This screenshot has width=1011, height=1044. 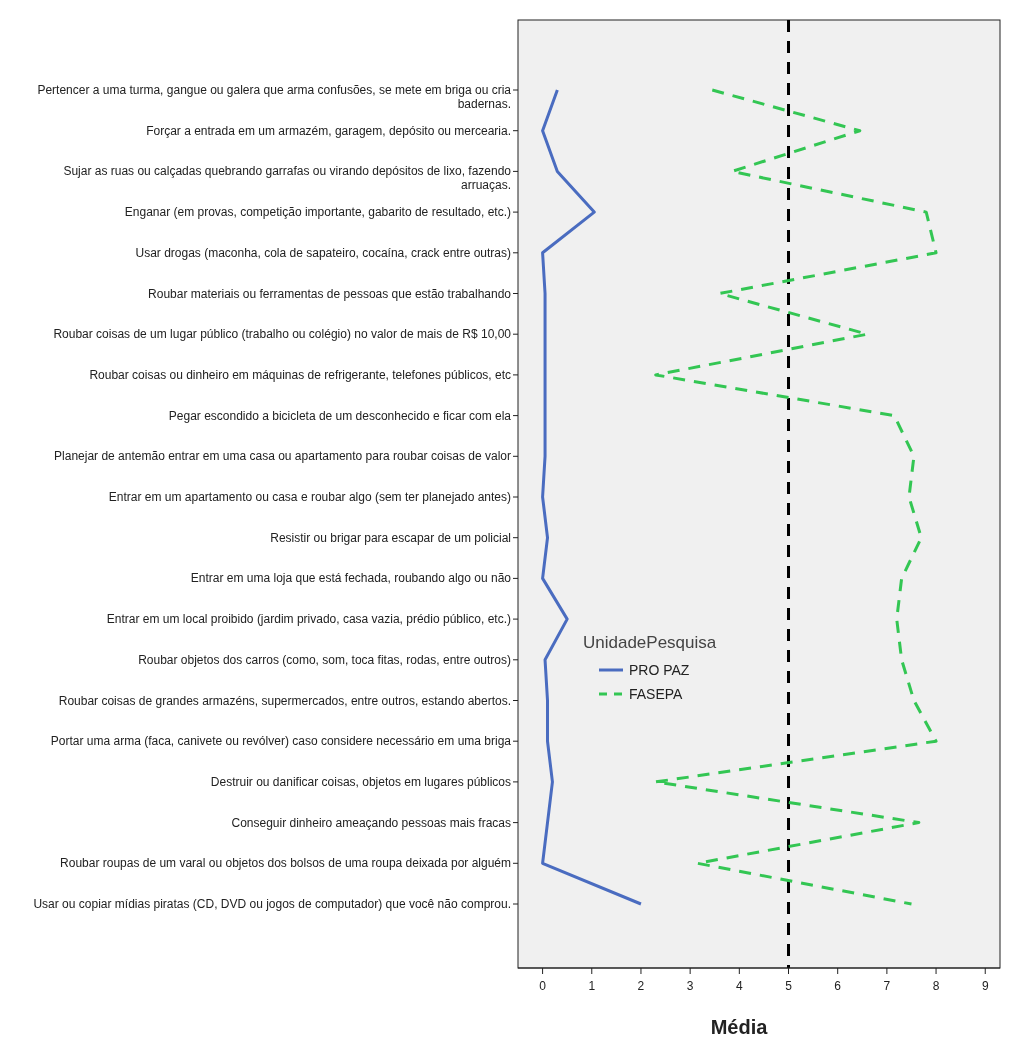 I want to click on y-tick-label: Conseguir dinheiro ameaçando pessoas mais fracas, so click(x=371, y=822).